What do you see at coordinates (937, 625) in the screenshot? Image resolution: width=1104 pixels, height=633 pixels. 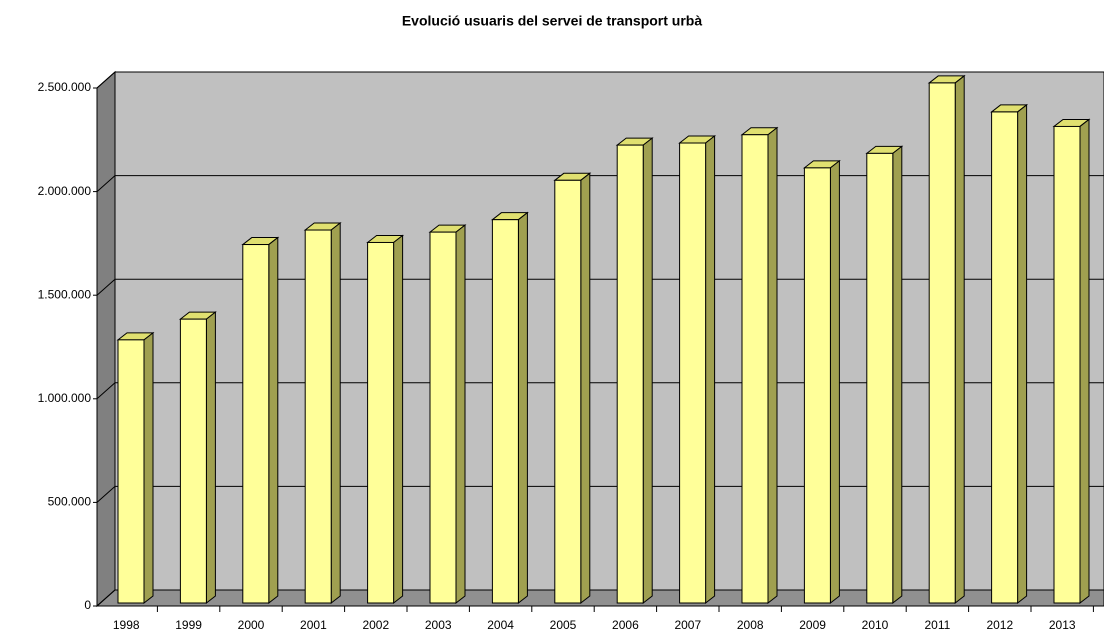 I see `x-tick-label: 2011` at bounding box center [937, 625].